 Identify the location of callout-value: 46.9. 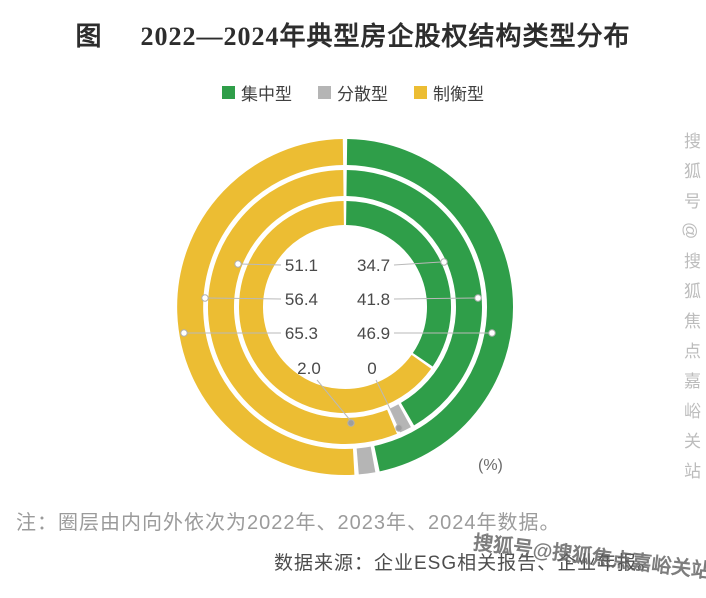
(373, 333).